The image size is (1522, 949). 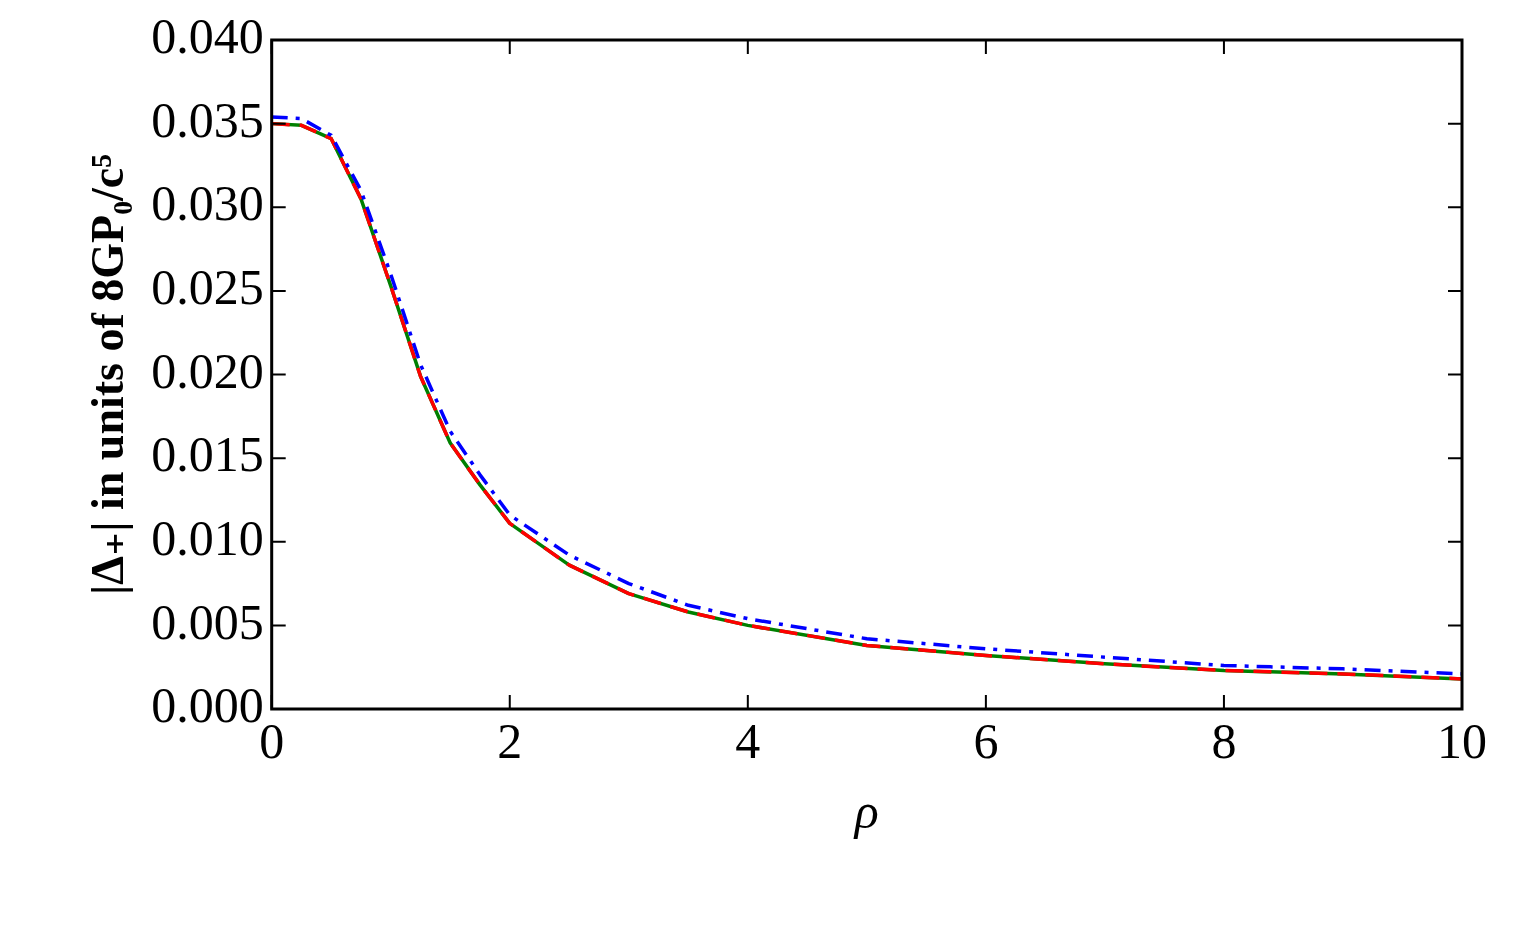 What do you see at coordinates (207, 537) in the screenshot?
I see `y-tick-label: 0.010` at bounding box center [207, 537].